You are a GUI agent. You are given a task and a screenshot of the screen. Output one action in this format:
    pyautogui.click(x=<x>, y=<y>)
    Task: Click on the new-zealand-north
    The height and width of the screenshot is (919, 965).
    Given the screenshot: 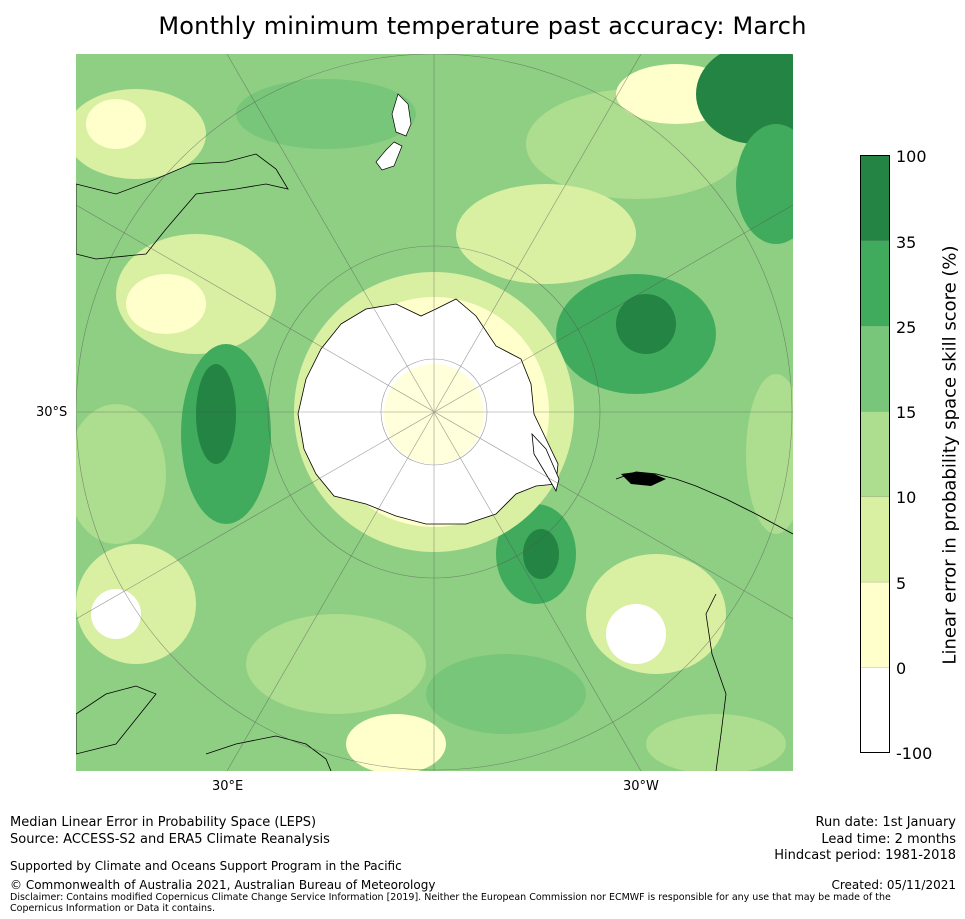 What is the action you would take?
    pyautogui.click(x=401, y=115)
    